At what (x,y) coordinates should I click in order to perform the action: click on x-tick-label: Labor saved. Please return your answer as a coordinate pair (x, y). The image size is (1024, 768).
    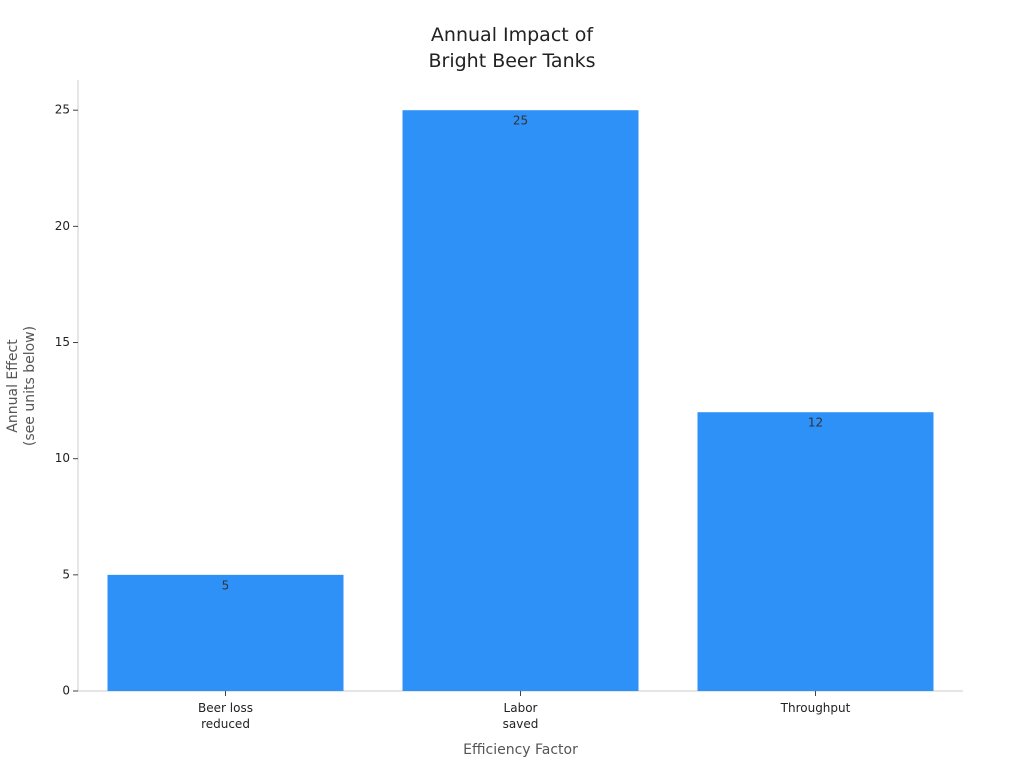
    Looking at the image, I should click on (520, 716).